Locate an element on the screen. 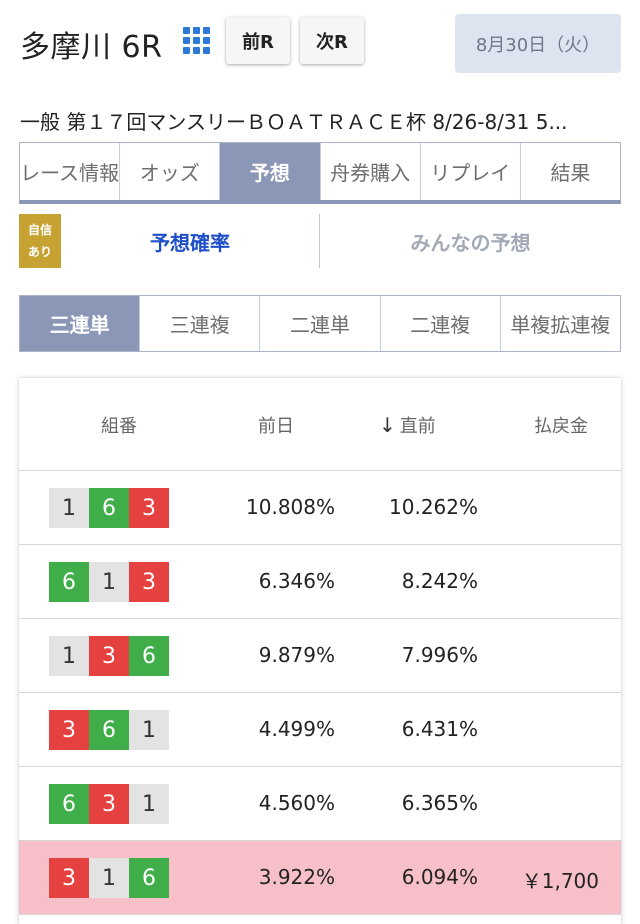  previous-day-probability: 9.879% is located at coordinates (296, 655).